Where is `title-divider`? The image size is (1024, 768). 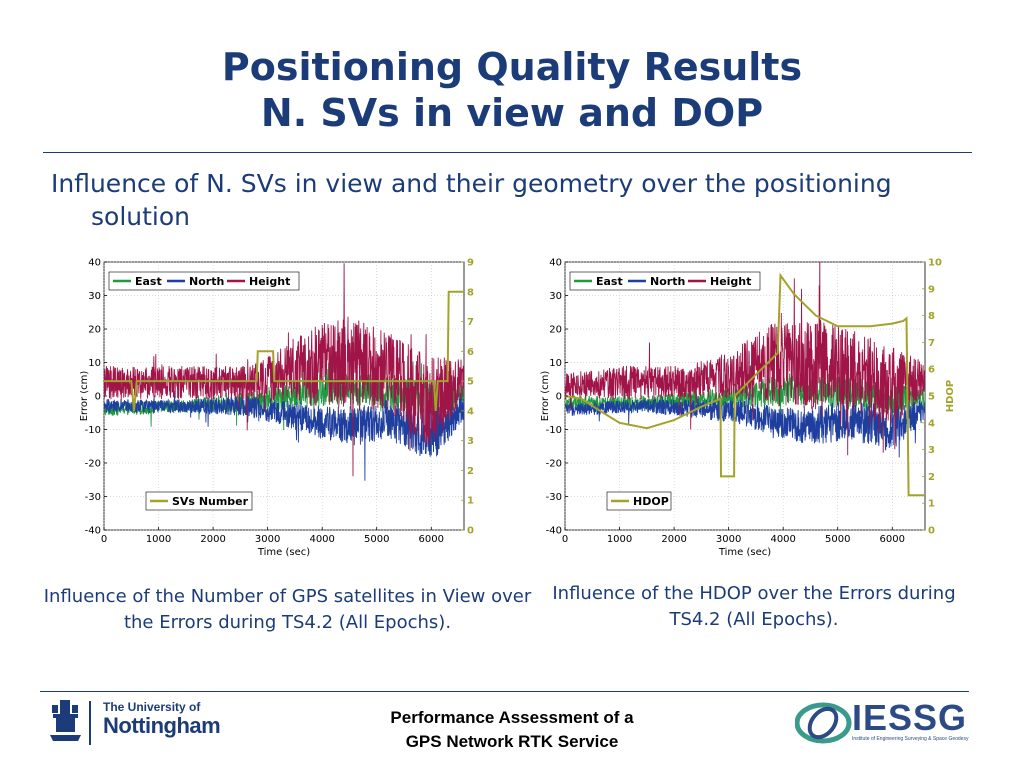 title-divider is located at coordinates (507, 152).